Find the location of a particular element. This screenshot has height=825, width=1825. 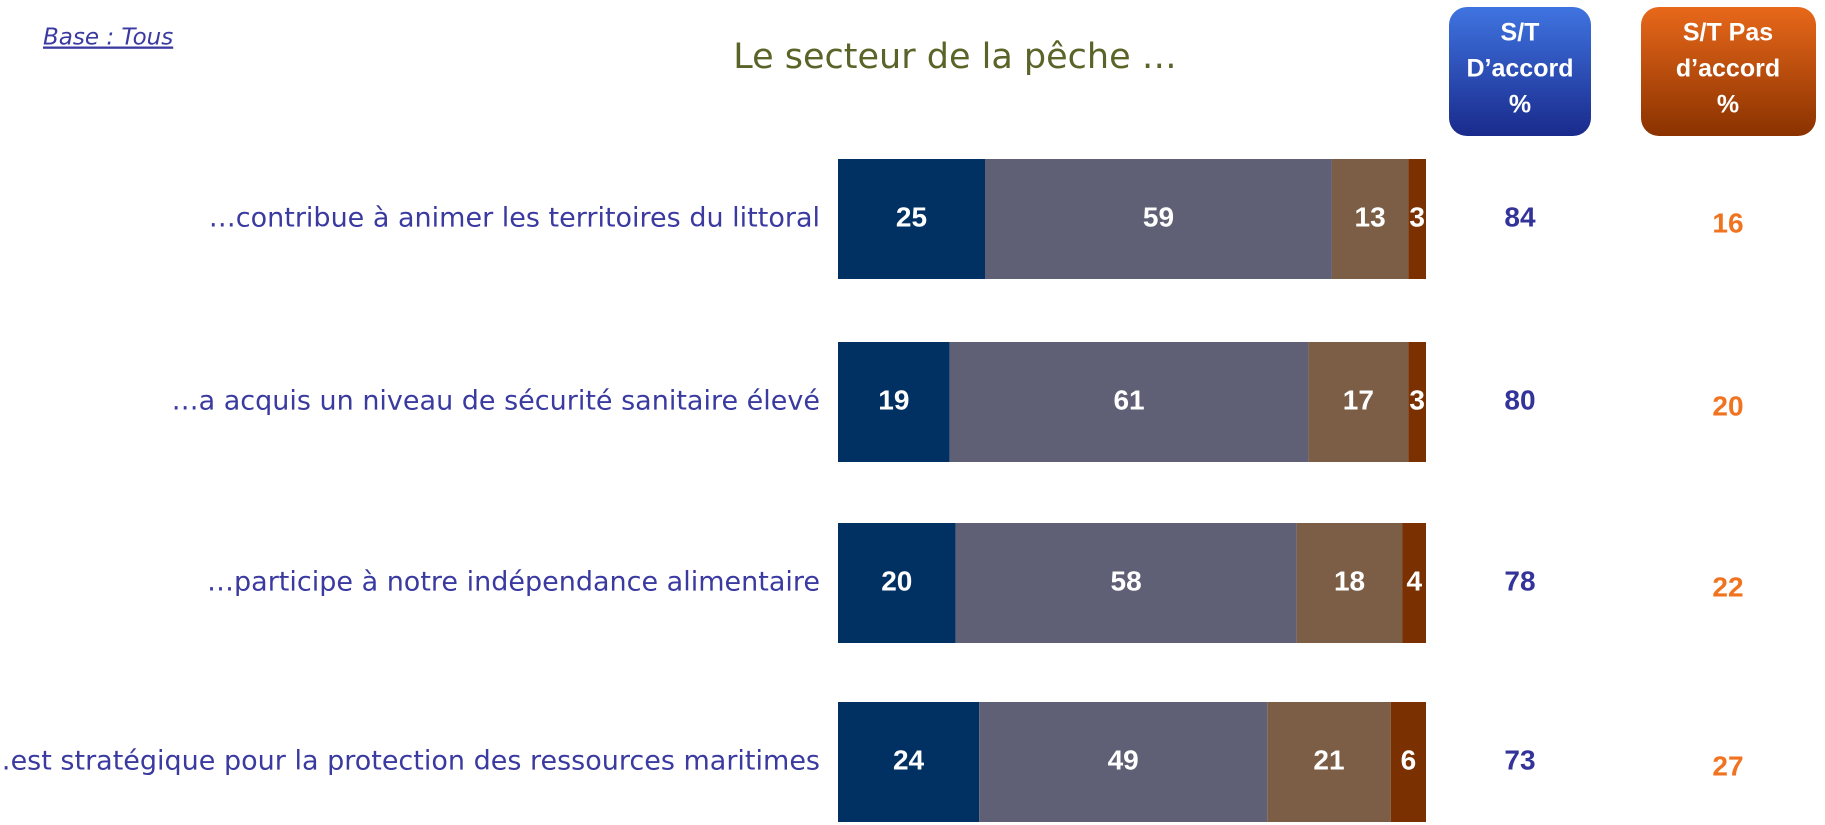

summary-value: 78 is located at coordinates (1519, 580).